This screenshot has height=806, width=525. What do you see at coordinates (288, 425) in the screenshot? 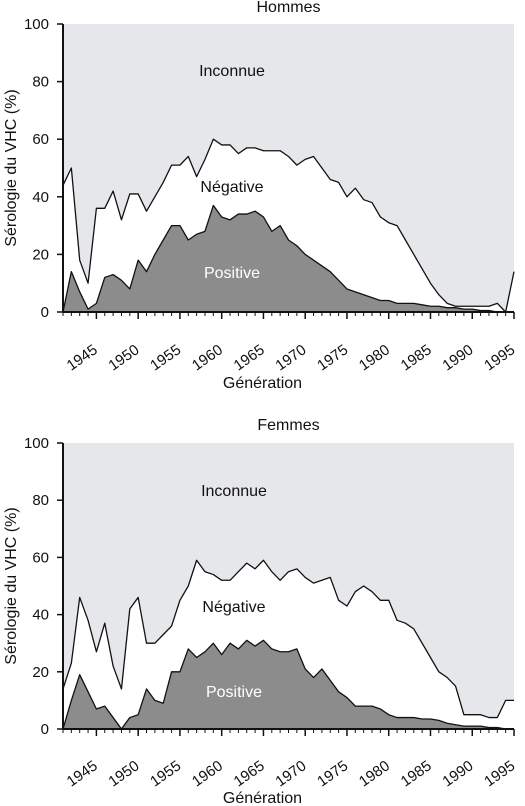
I see `chart-title: Femmes` at bounding box center [288, 425].